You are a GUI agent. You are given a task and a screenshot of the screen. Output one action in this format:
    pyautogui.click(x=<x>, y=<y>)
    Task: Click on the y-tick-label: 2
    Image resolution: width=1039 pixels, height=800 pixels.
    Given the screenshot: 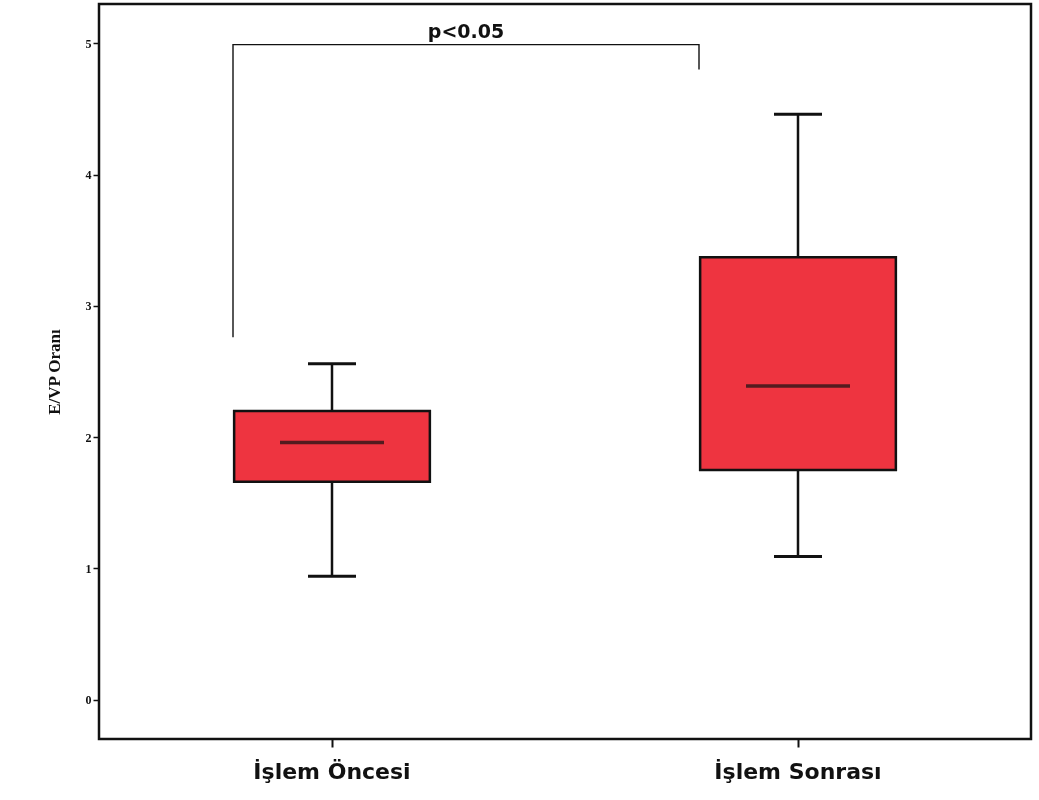 What is the action you would take?
    pyautogui.click(x=88, y=437)
    